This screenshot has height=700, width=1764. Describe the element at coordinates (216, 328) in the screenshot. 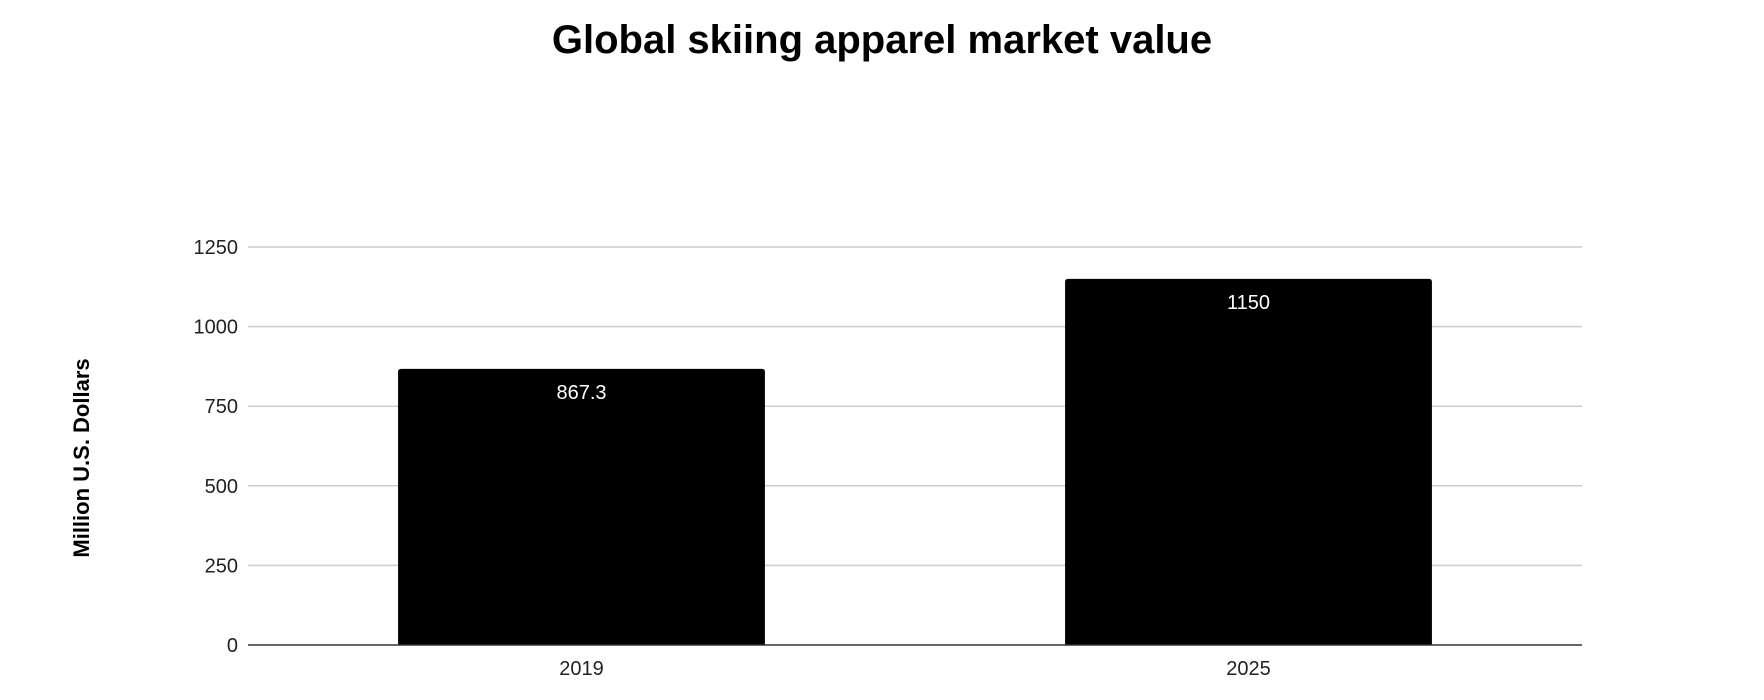

I see `y-tick-label: 1000` at that location.